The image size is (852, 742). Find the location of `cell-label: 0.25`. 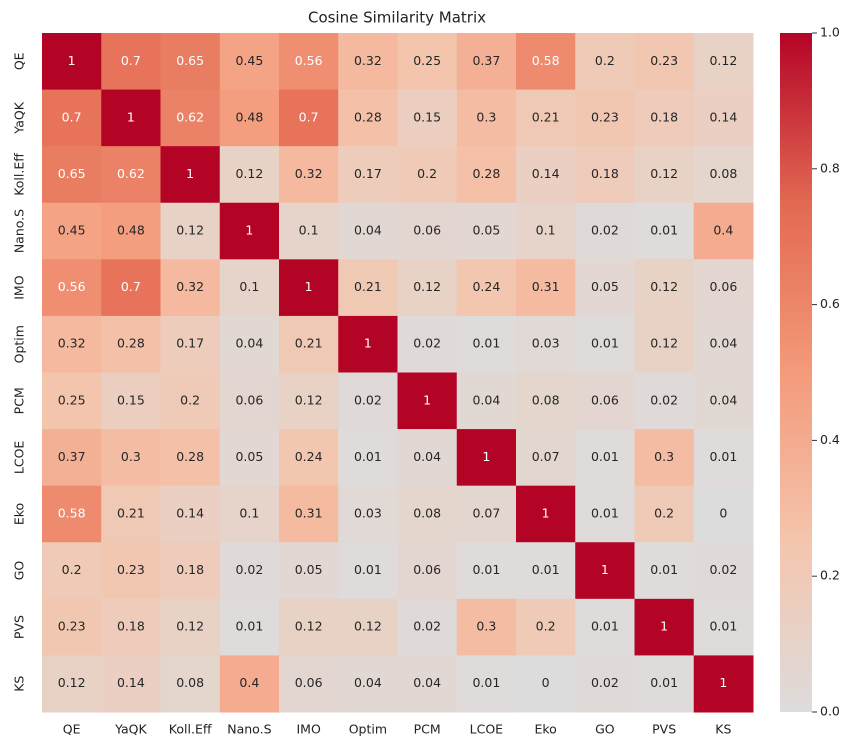

cell-label: 0.25 is located at coordinates (427, 60).